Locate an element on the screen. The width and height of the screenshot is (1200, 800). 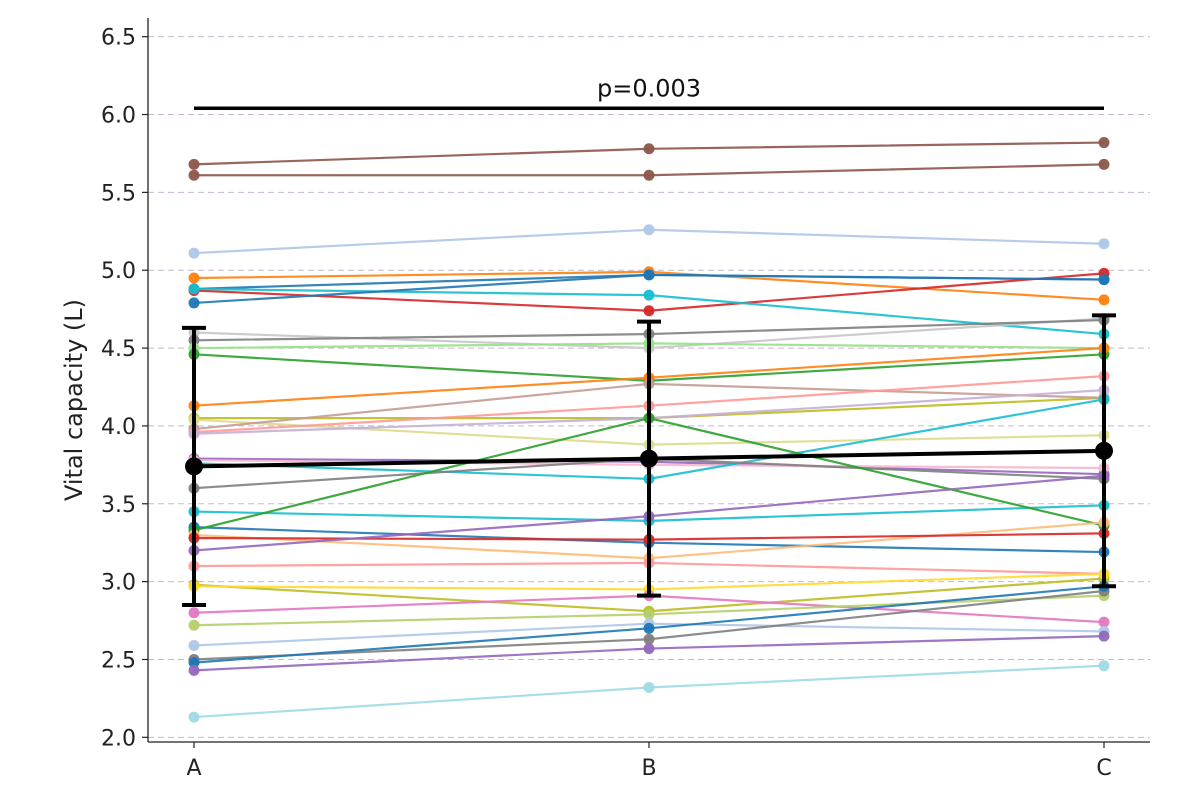
y-tick-label: 4.0 is located at coordinates (118, 427).